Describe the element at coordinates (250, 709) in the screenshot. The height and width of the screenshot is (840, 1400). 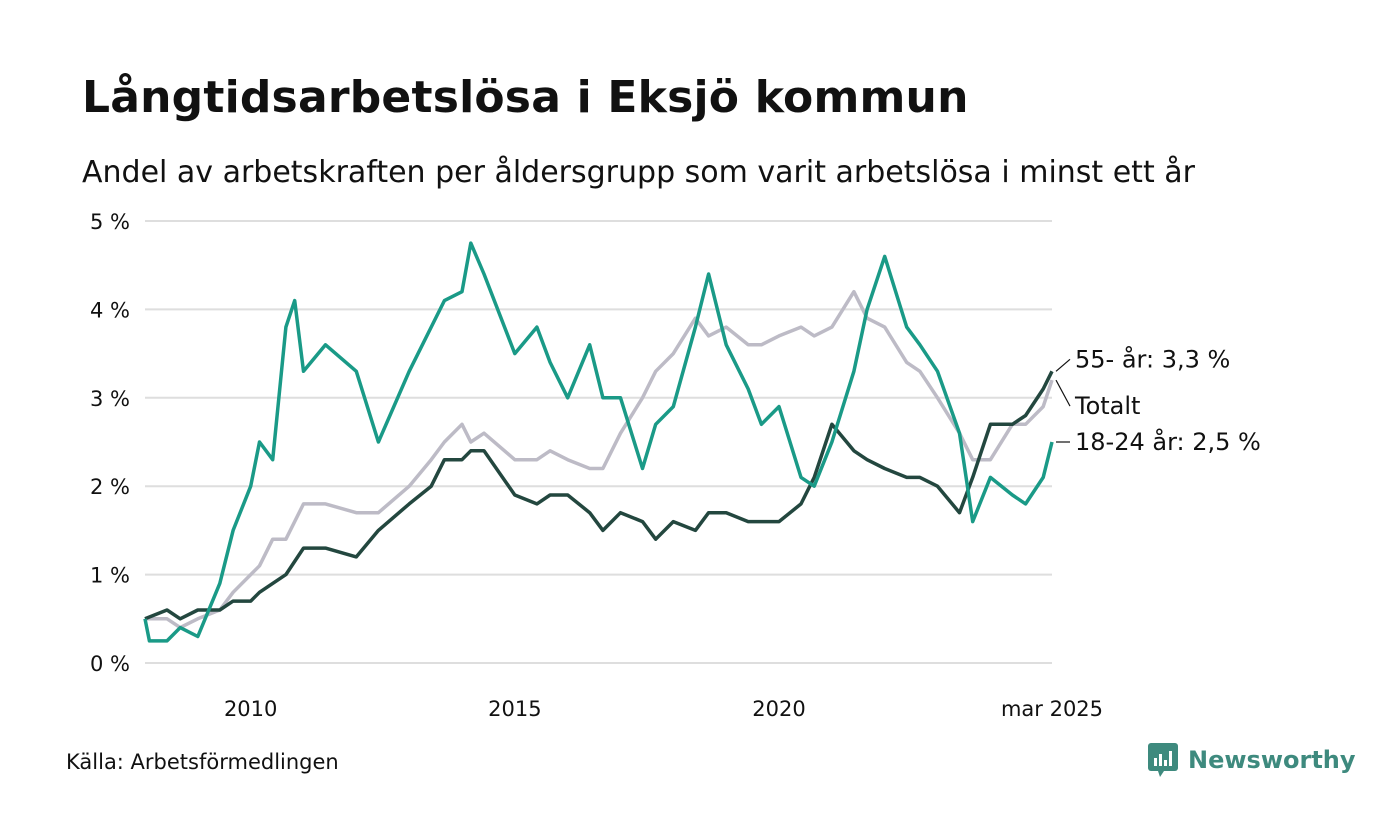
I see `x-tick-label: 2010` at that location.